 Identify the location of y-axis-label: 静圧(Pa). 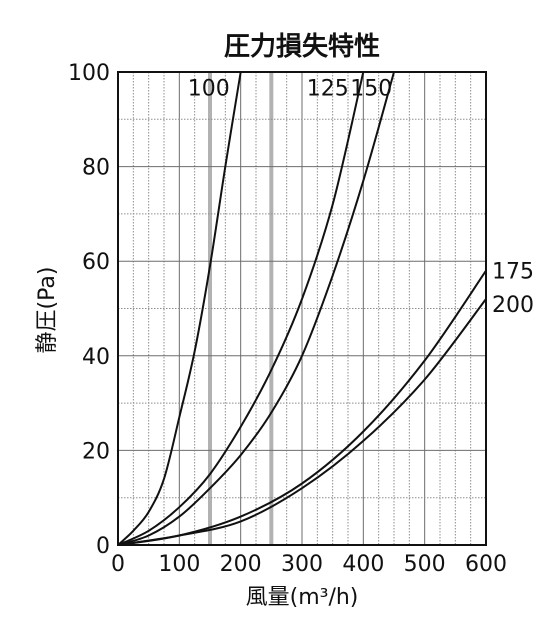
(47, 310).